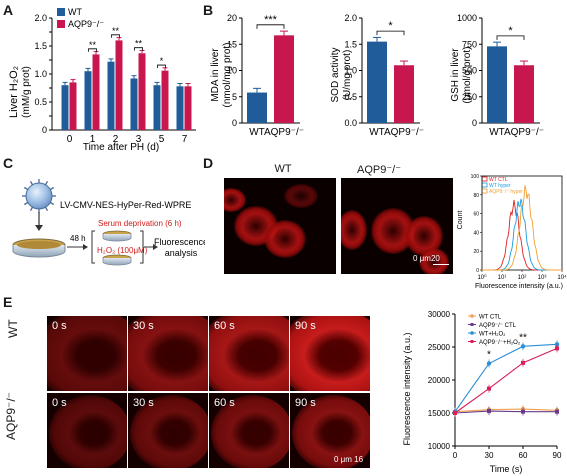 The width and height of the screenshot is (567, 476). What do you see at coordinates (519, 286) in the screenshot?
I see `hist-xlabel: Fluorescence intensity (a.u.)` at bounding box center [519, 286].